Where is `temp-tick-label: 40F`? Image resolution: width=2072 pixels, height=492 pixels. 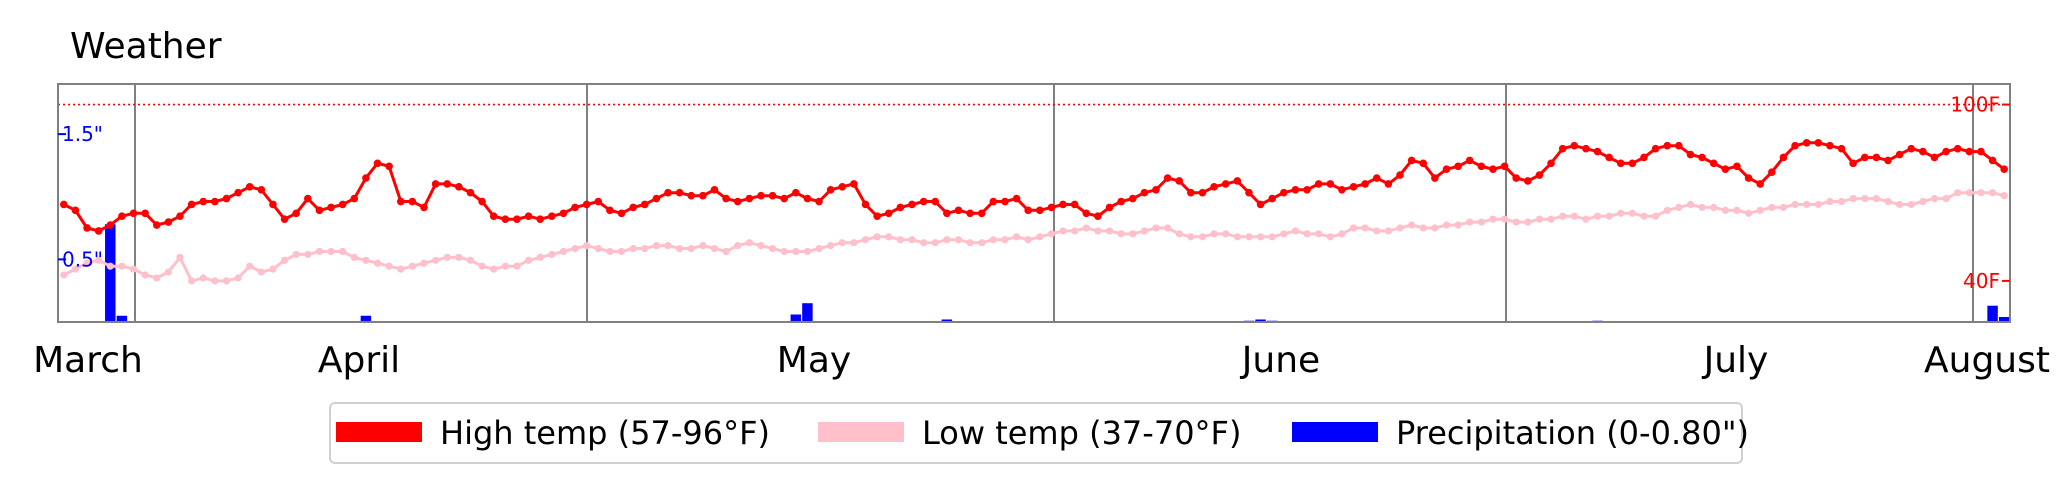
temp-tick-label: 40F is located at coordinates (1981, 281).